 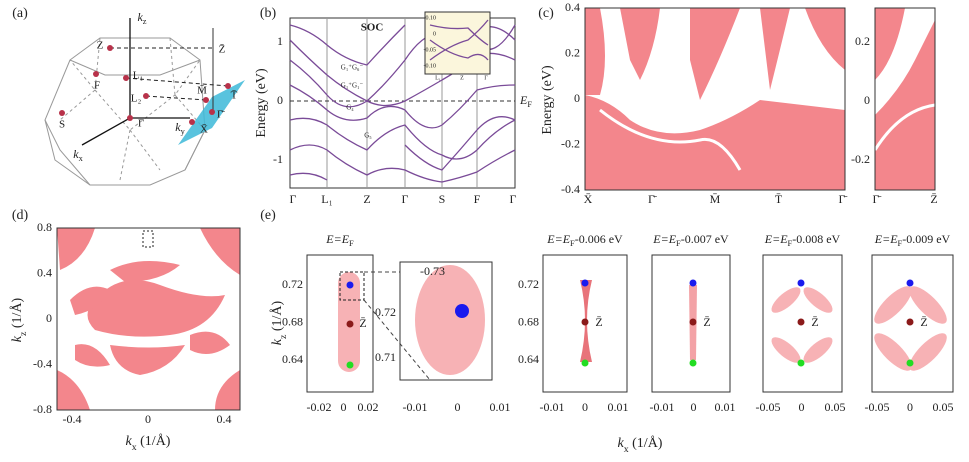 I want to click on x-tick-label: -0.4, so click(x=72, y=419).